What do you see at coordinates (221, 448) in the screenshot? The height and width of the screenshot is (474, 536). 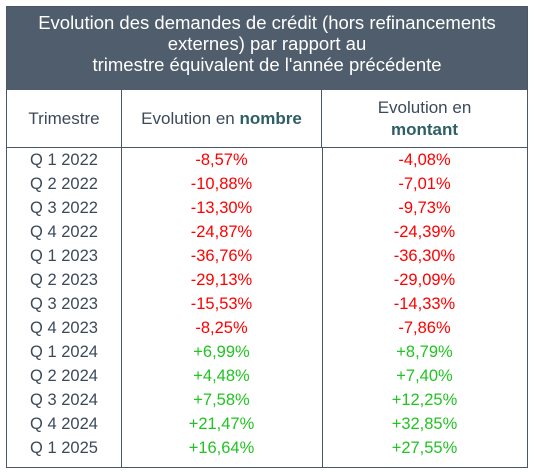 I see `cell-nombre: +16,64%` at bounding box center [221, 448].